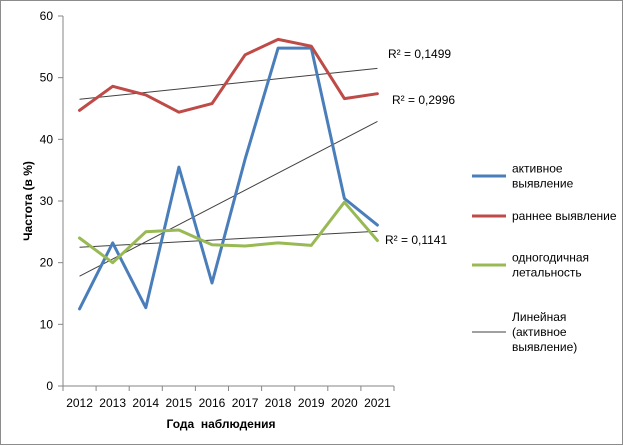  I want to click on legend-label: активное, so click(537, 169).